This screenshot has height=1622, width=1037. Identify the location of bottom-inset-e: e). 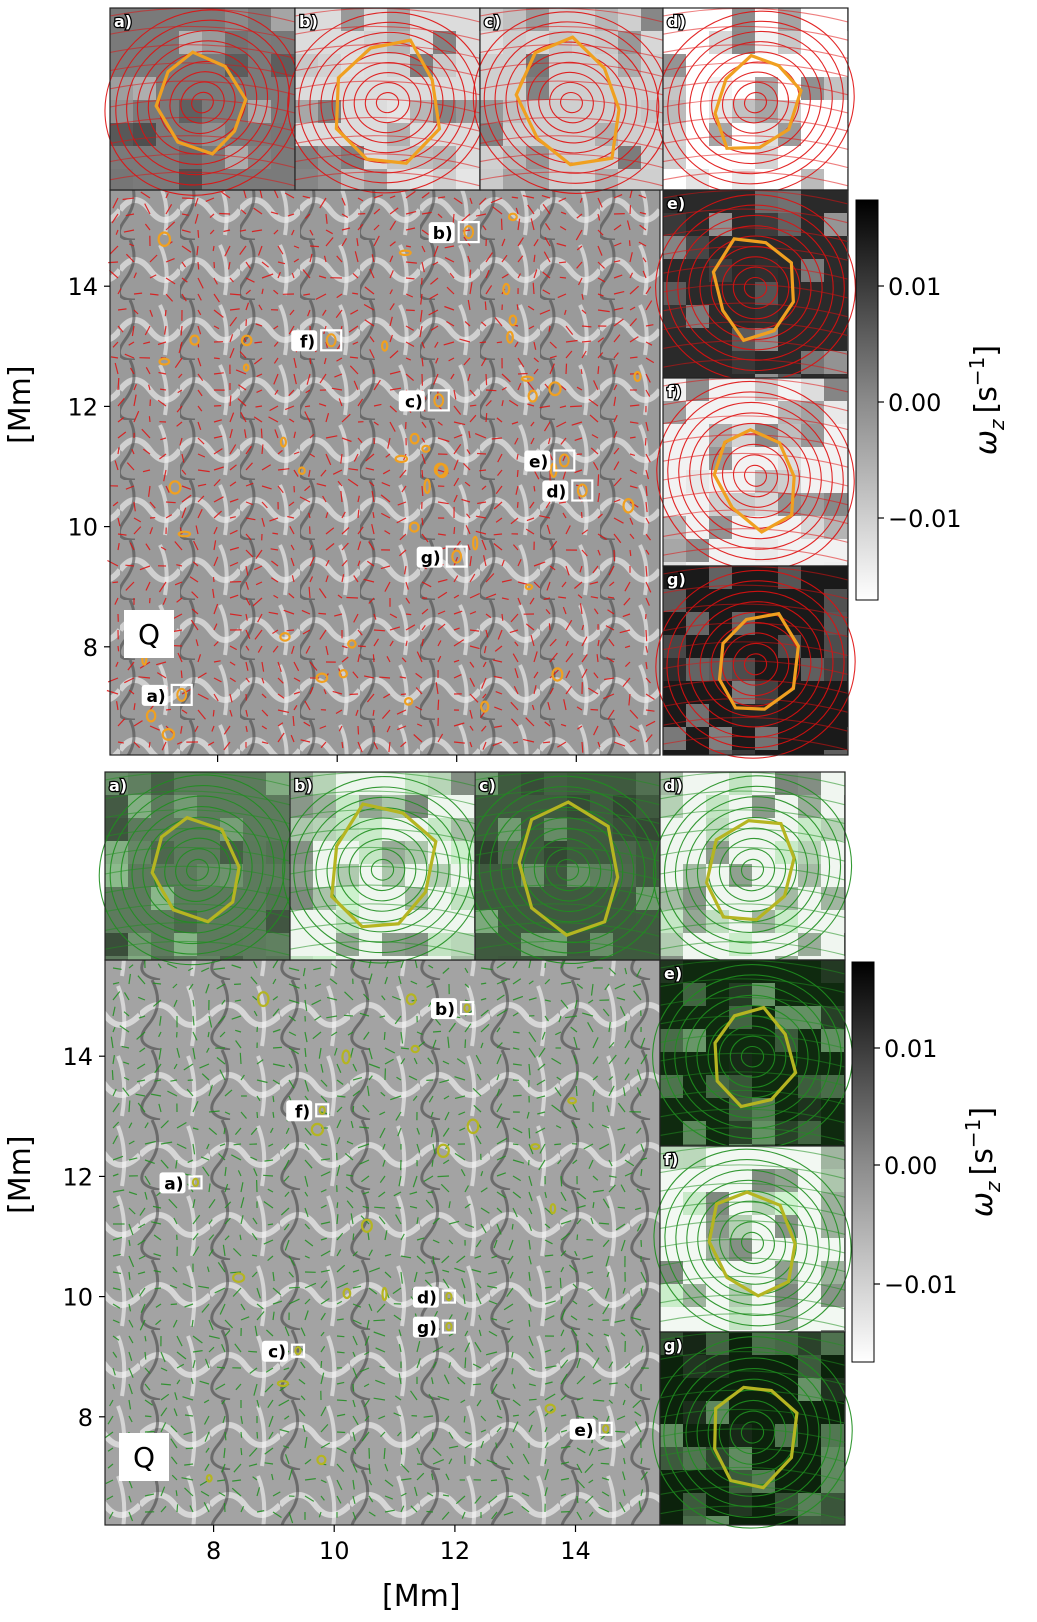
(752, 1054).